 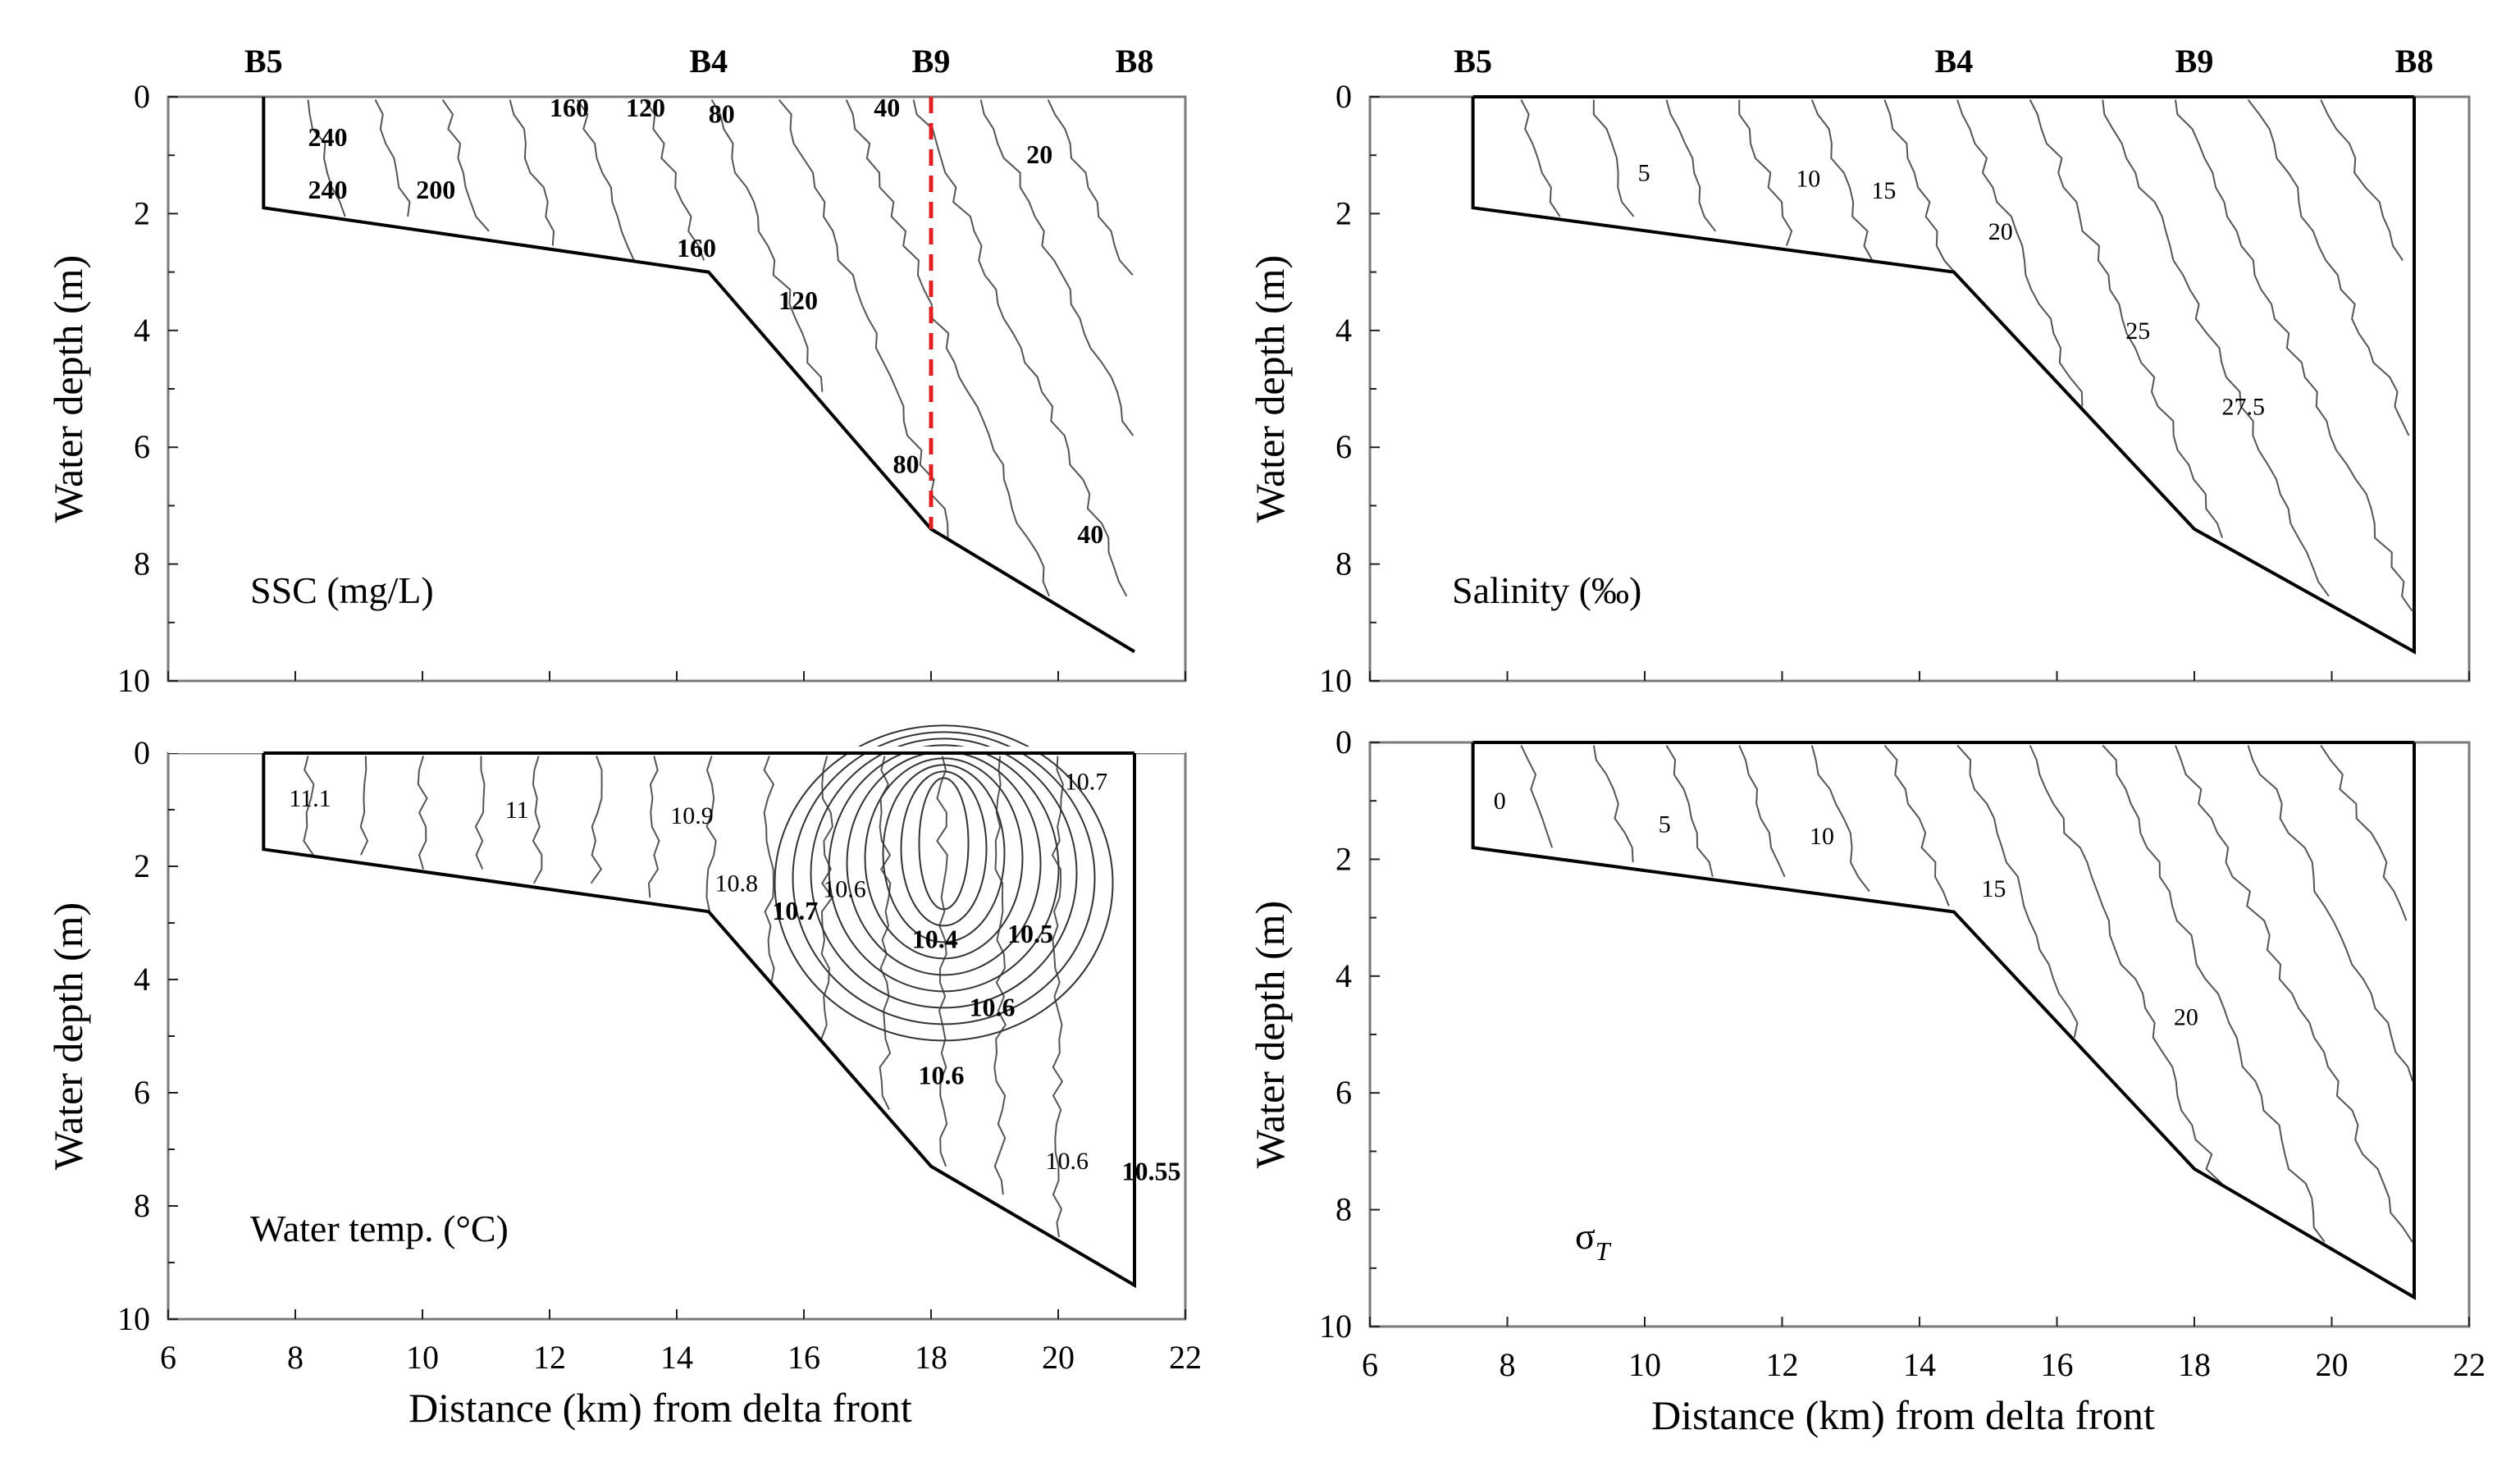 I want to click on contour-label: 200, so click(x=436, y=189).